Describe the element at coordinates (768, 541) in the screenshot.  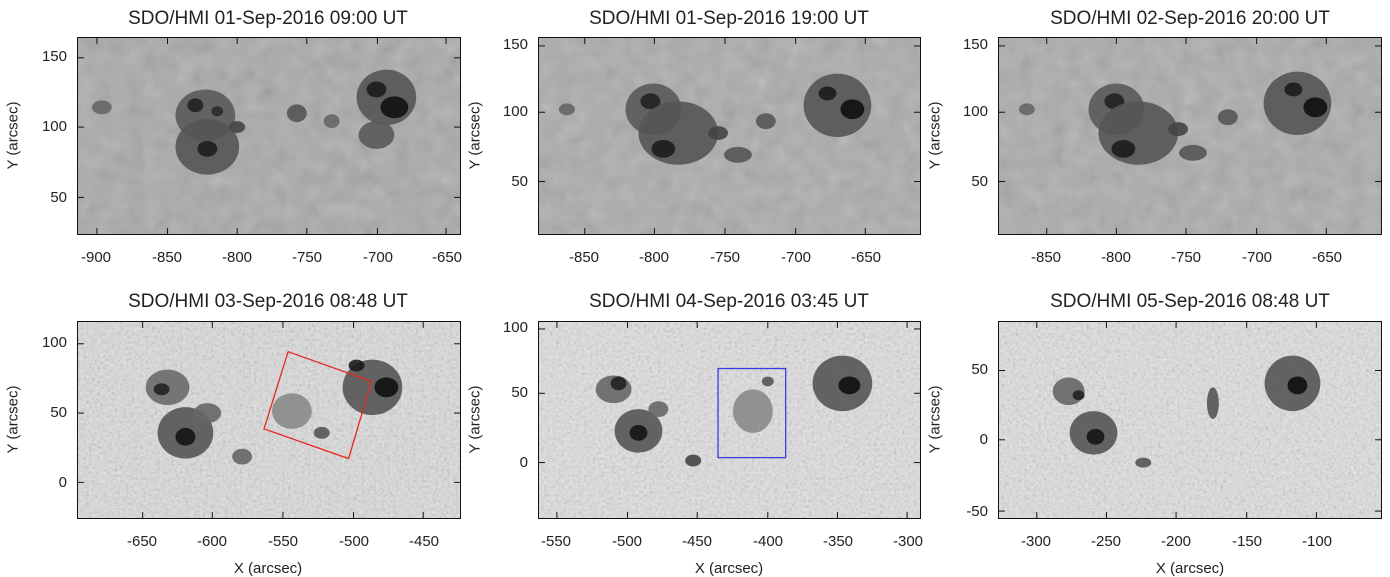
I see `x-tick-label: -400` at that location.